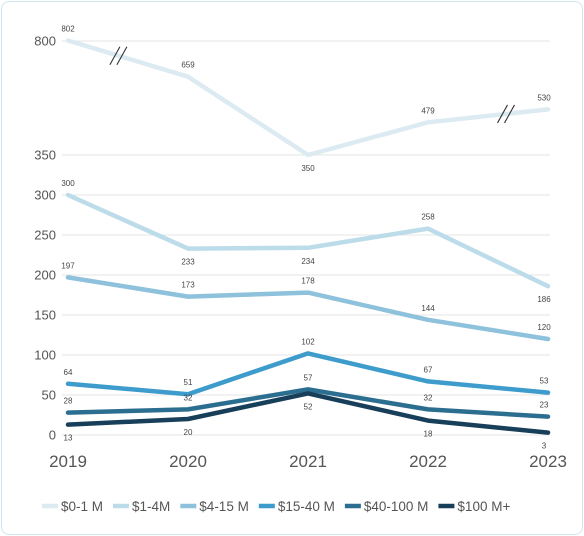 This screenshot has height=536, width=584. Describe the element at coordinates (396, 506) in the screenshot. I see `legend-label: $40-100 M` at that location.